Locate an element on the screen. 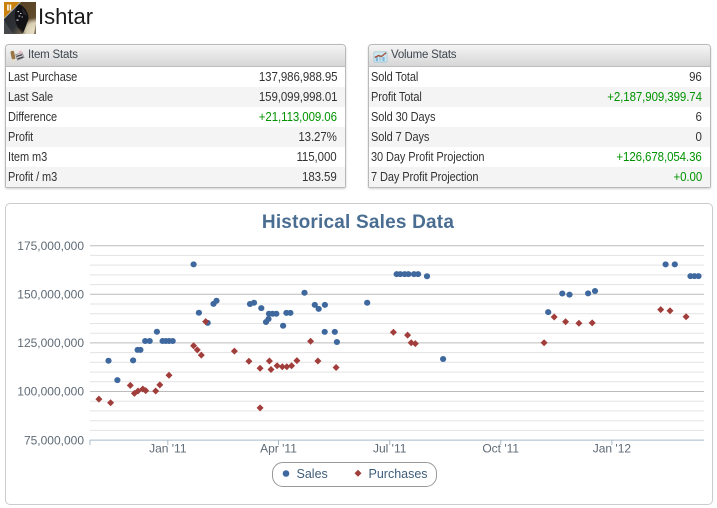 The width and height of the screenshot is (717, 508). svg-text: Jul '11 is located at coordinates (390, 449).